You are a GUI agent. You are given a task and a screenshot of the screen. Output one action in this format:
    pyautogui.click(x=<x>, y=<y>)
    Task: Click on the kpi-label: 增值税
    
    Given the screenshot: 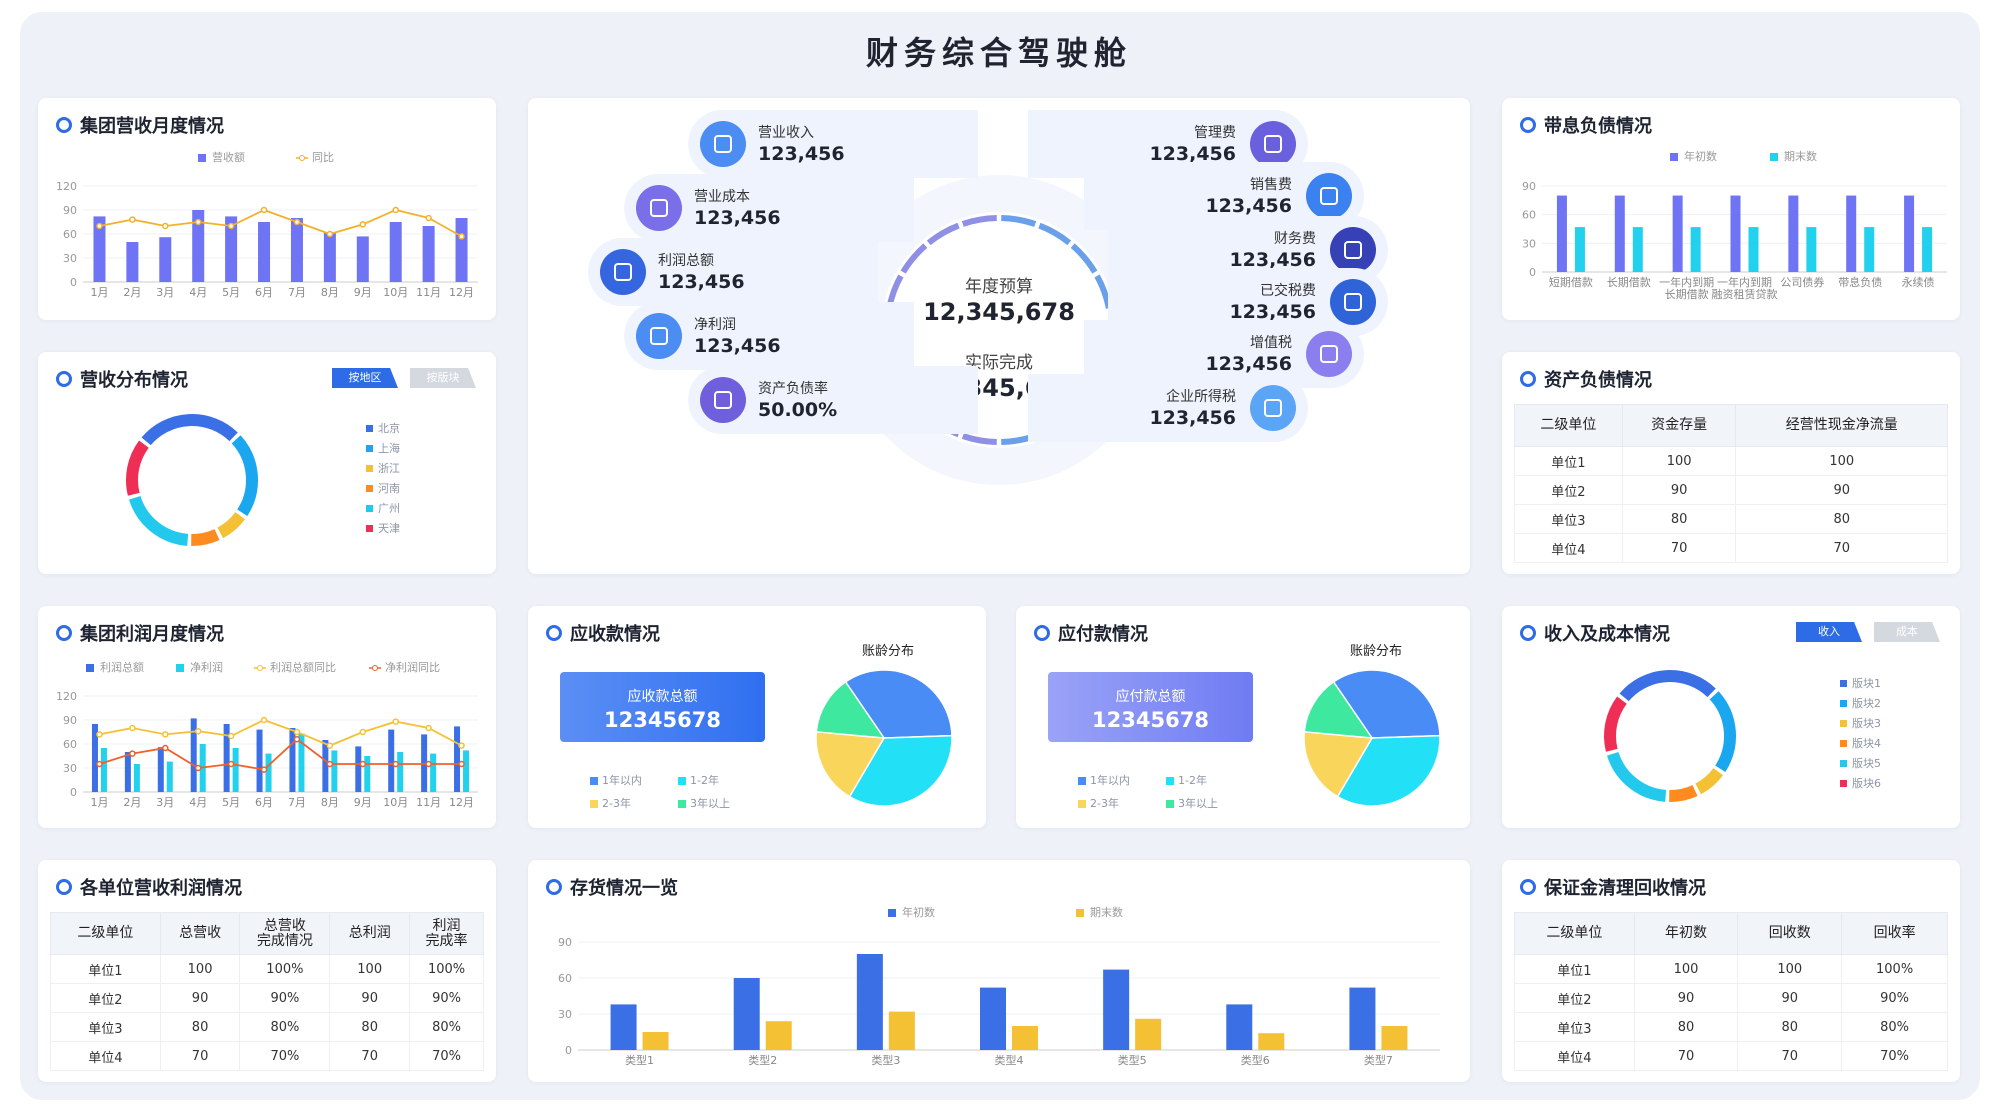 What is the action you would take?
    pyautogui.click(x=1271, y=343)
    